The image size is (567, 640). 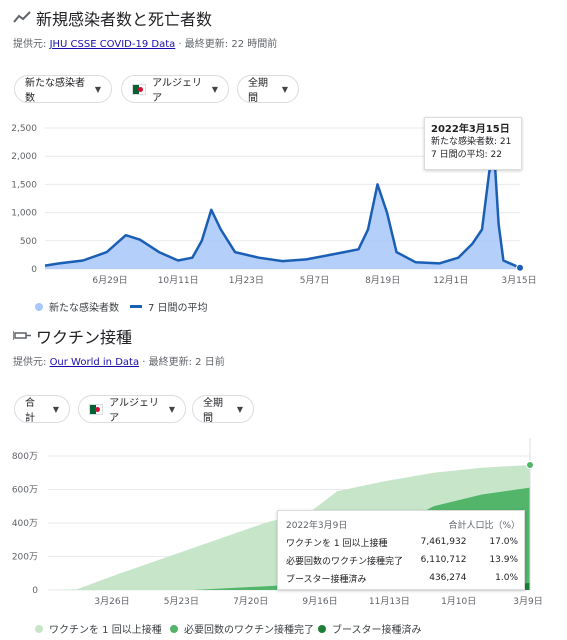 What do you see at coordinates (250, 601) in the screenshot?
I see `x-tick-label: 7月20日` at bounding box center [250, 601].